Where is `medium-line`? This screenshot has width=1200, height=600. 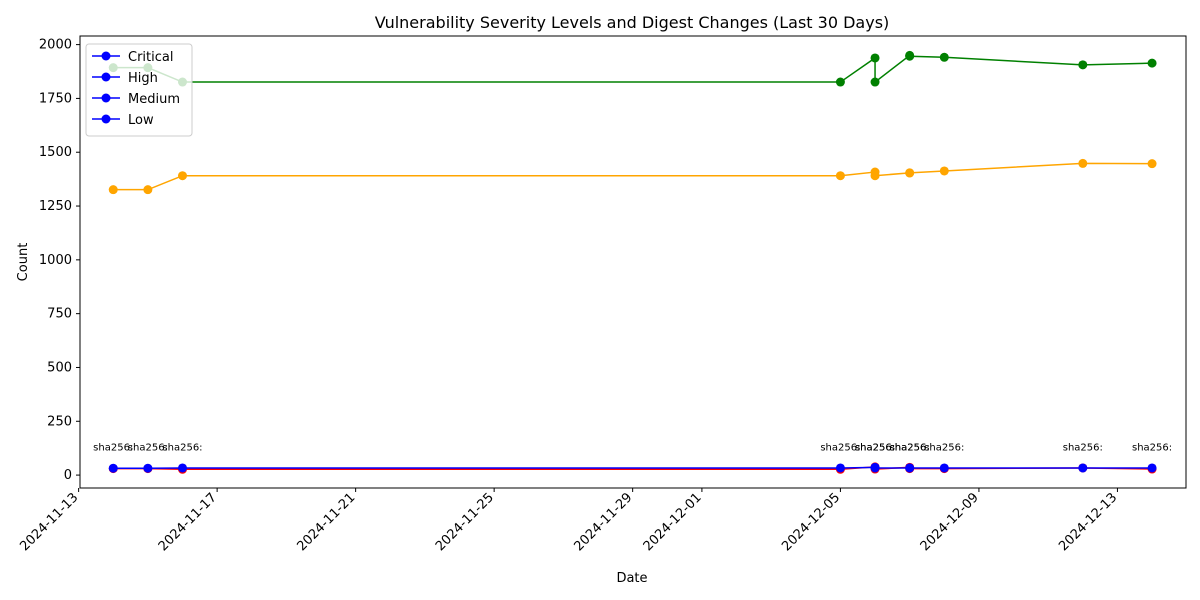 medium-line is located at coordinates (633, 176).